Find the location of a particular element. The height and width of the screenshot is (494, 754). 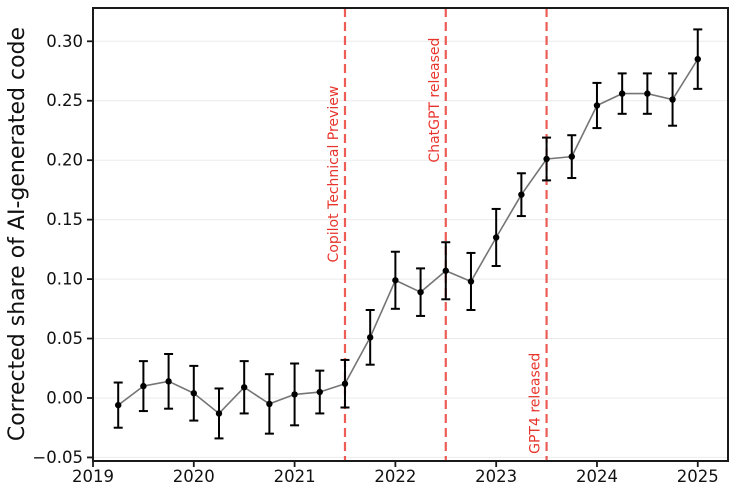

y-tick-label: −0.05 is located at coordinates (57, 457).